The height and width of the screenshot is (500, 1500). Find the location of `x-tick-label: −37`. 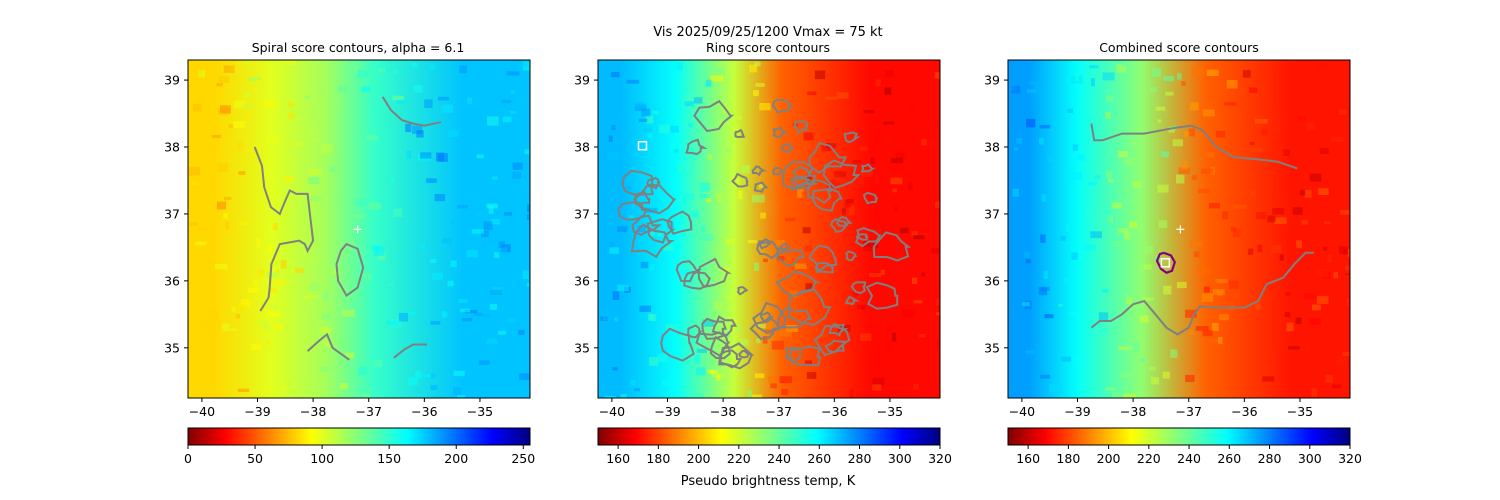

x-tick-label: −37 is located at coordinates (1189, 411).